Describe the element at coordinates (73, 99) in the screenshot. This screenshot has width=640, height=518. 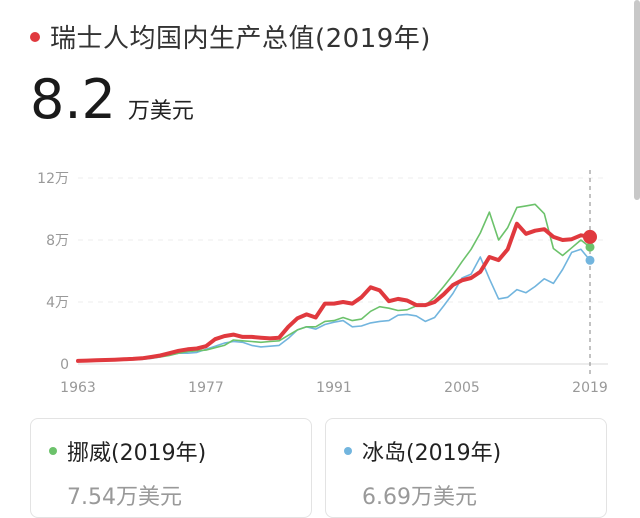
I see `headline-number: 8.2` at that location.